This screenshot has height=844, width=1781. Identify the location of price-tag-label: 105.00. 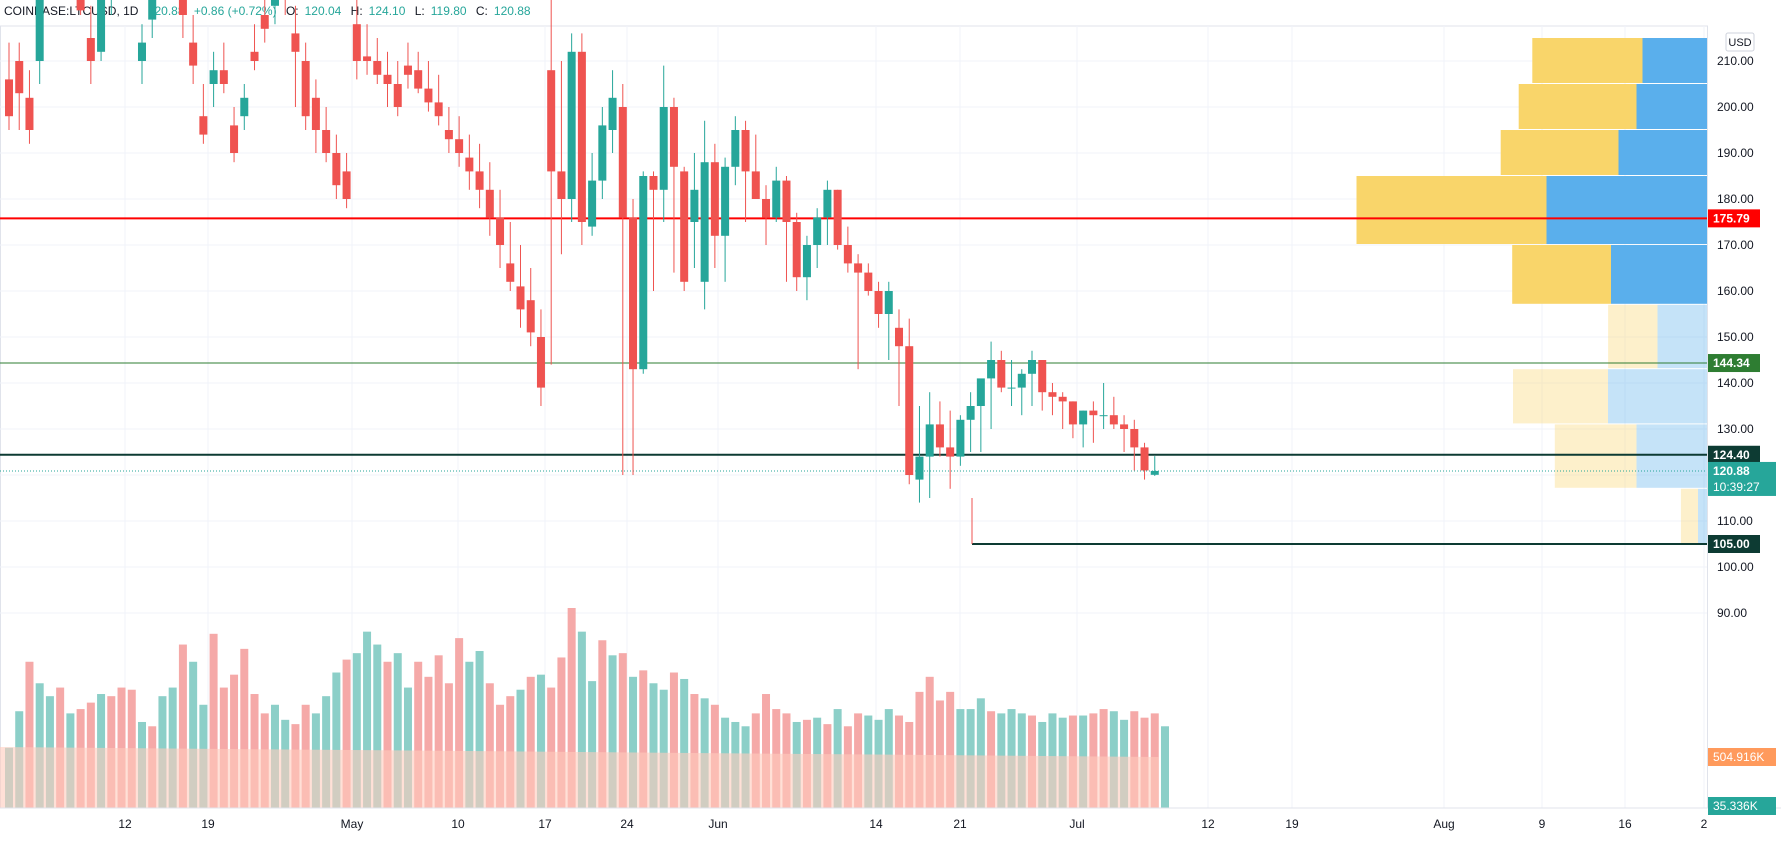
(1731, 544).